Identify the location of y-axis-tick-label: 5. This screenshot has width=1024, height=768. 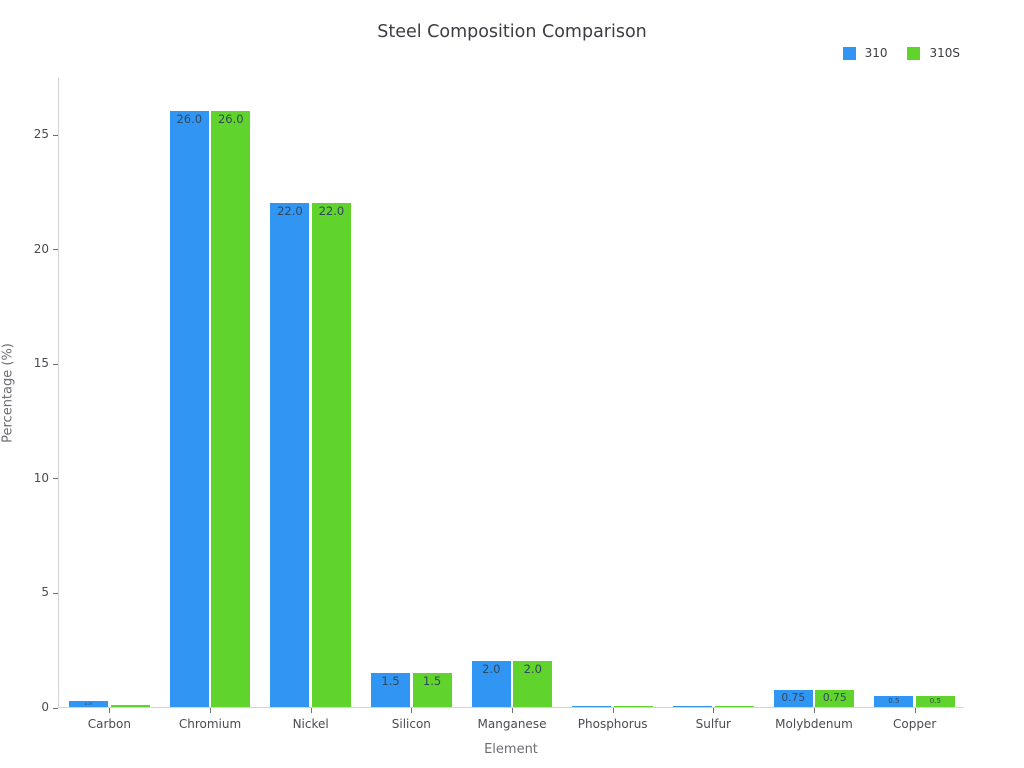
(45, 592).